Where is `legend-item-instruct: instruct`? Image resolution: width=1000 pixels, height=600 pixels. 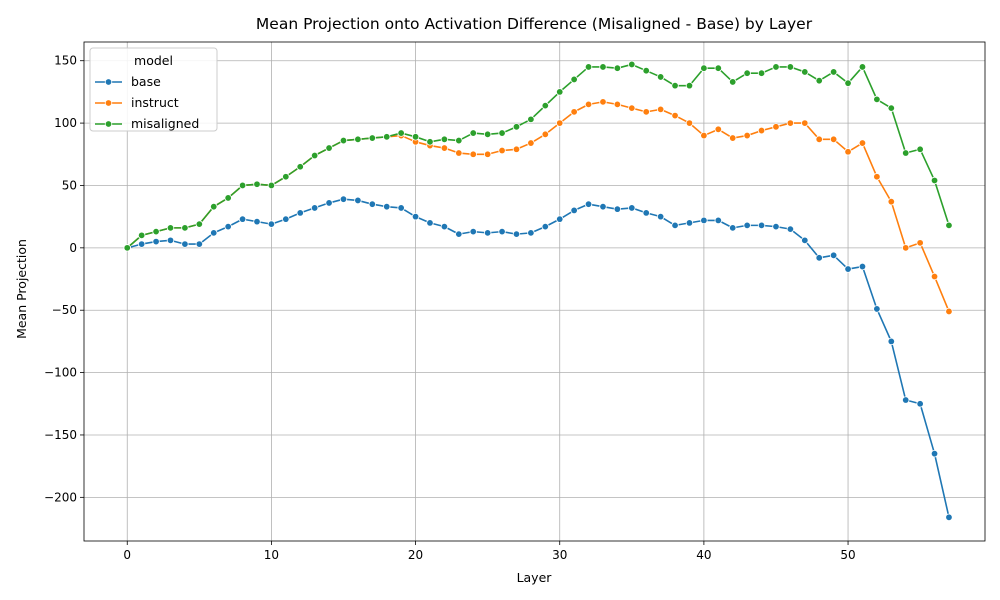 legend-item-instruct: instruct is located at coordinates (137, 102).